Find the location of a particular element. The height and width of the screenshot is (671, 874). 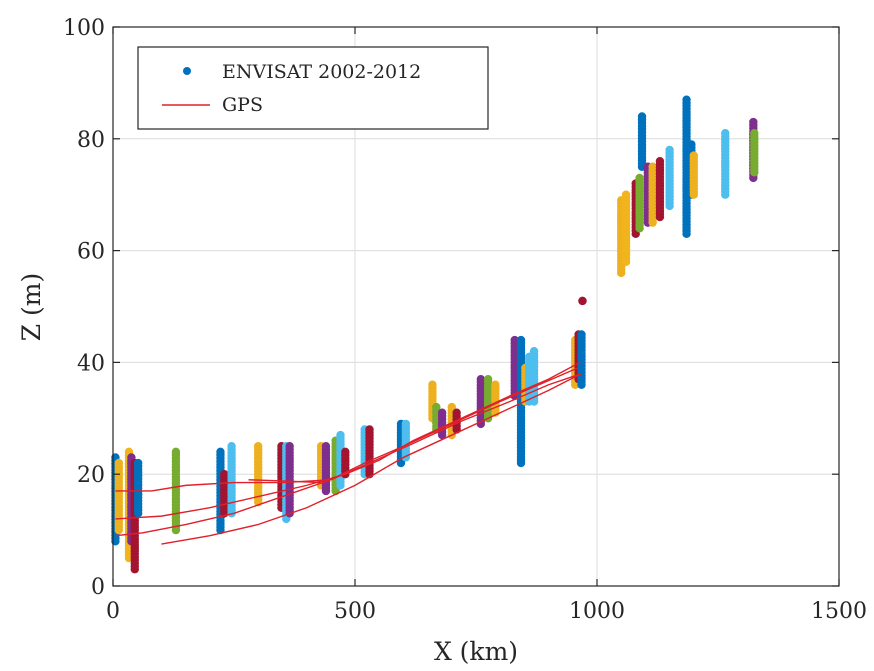

x-tick-label: 500 is located at coordinates (355, 611).